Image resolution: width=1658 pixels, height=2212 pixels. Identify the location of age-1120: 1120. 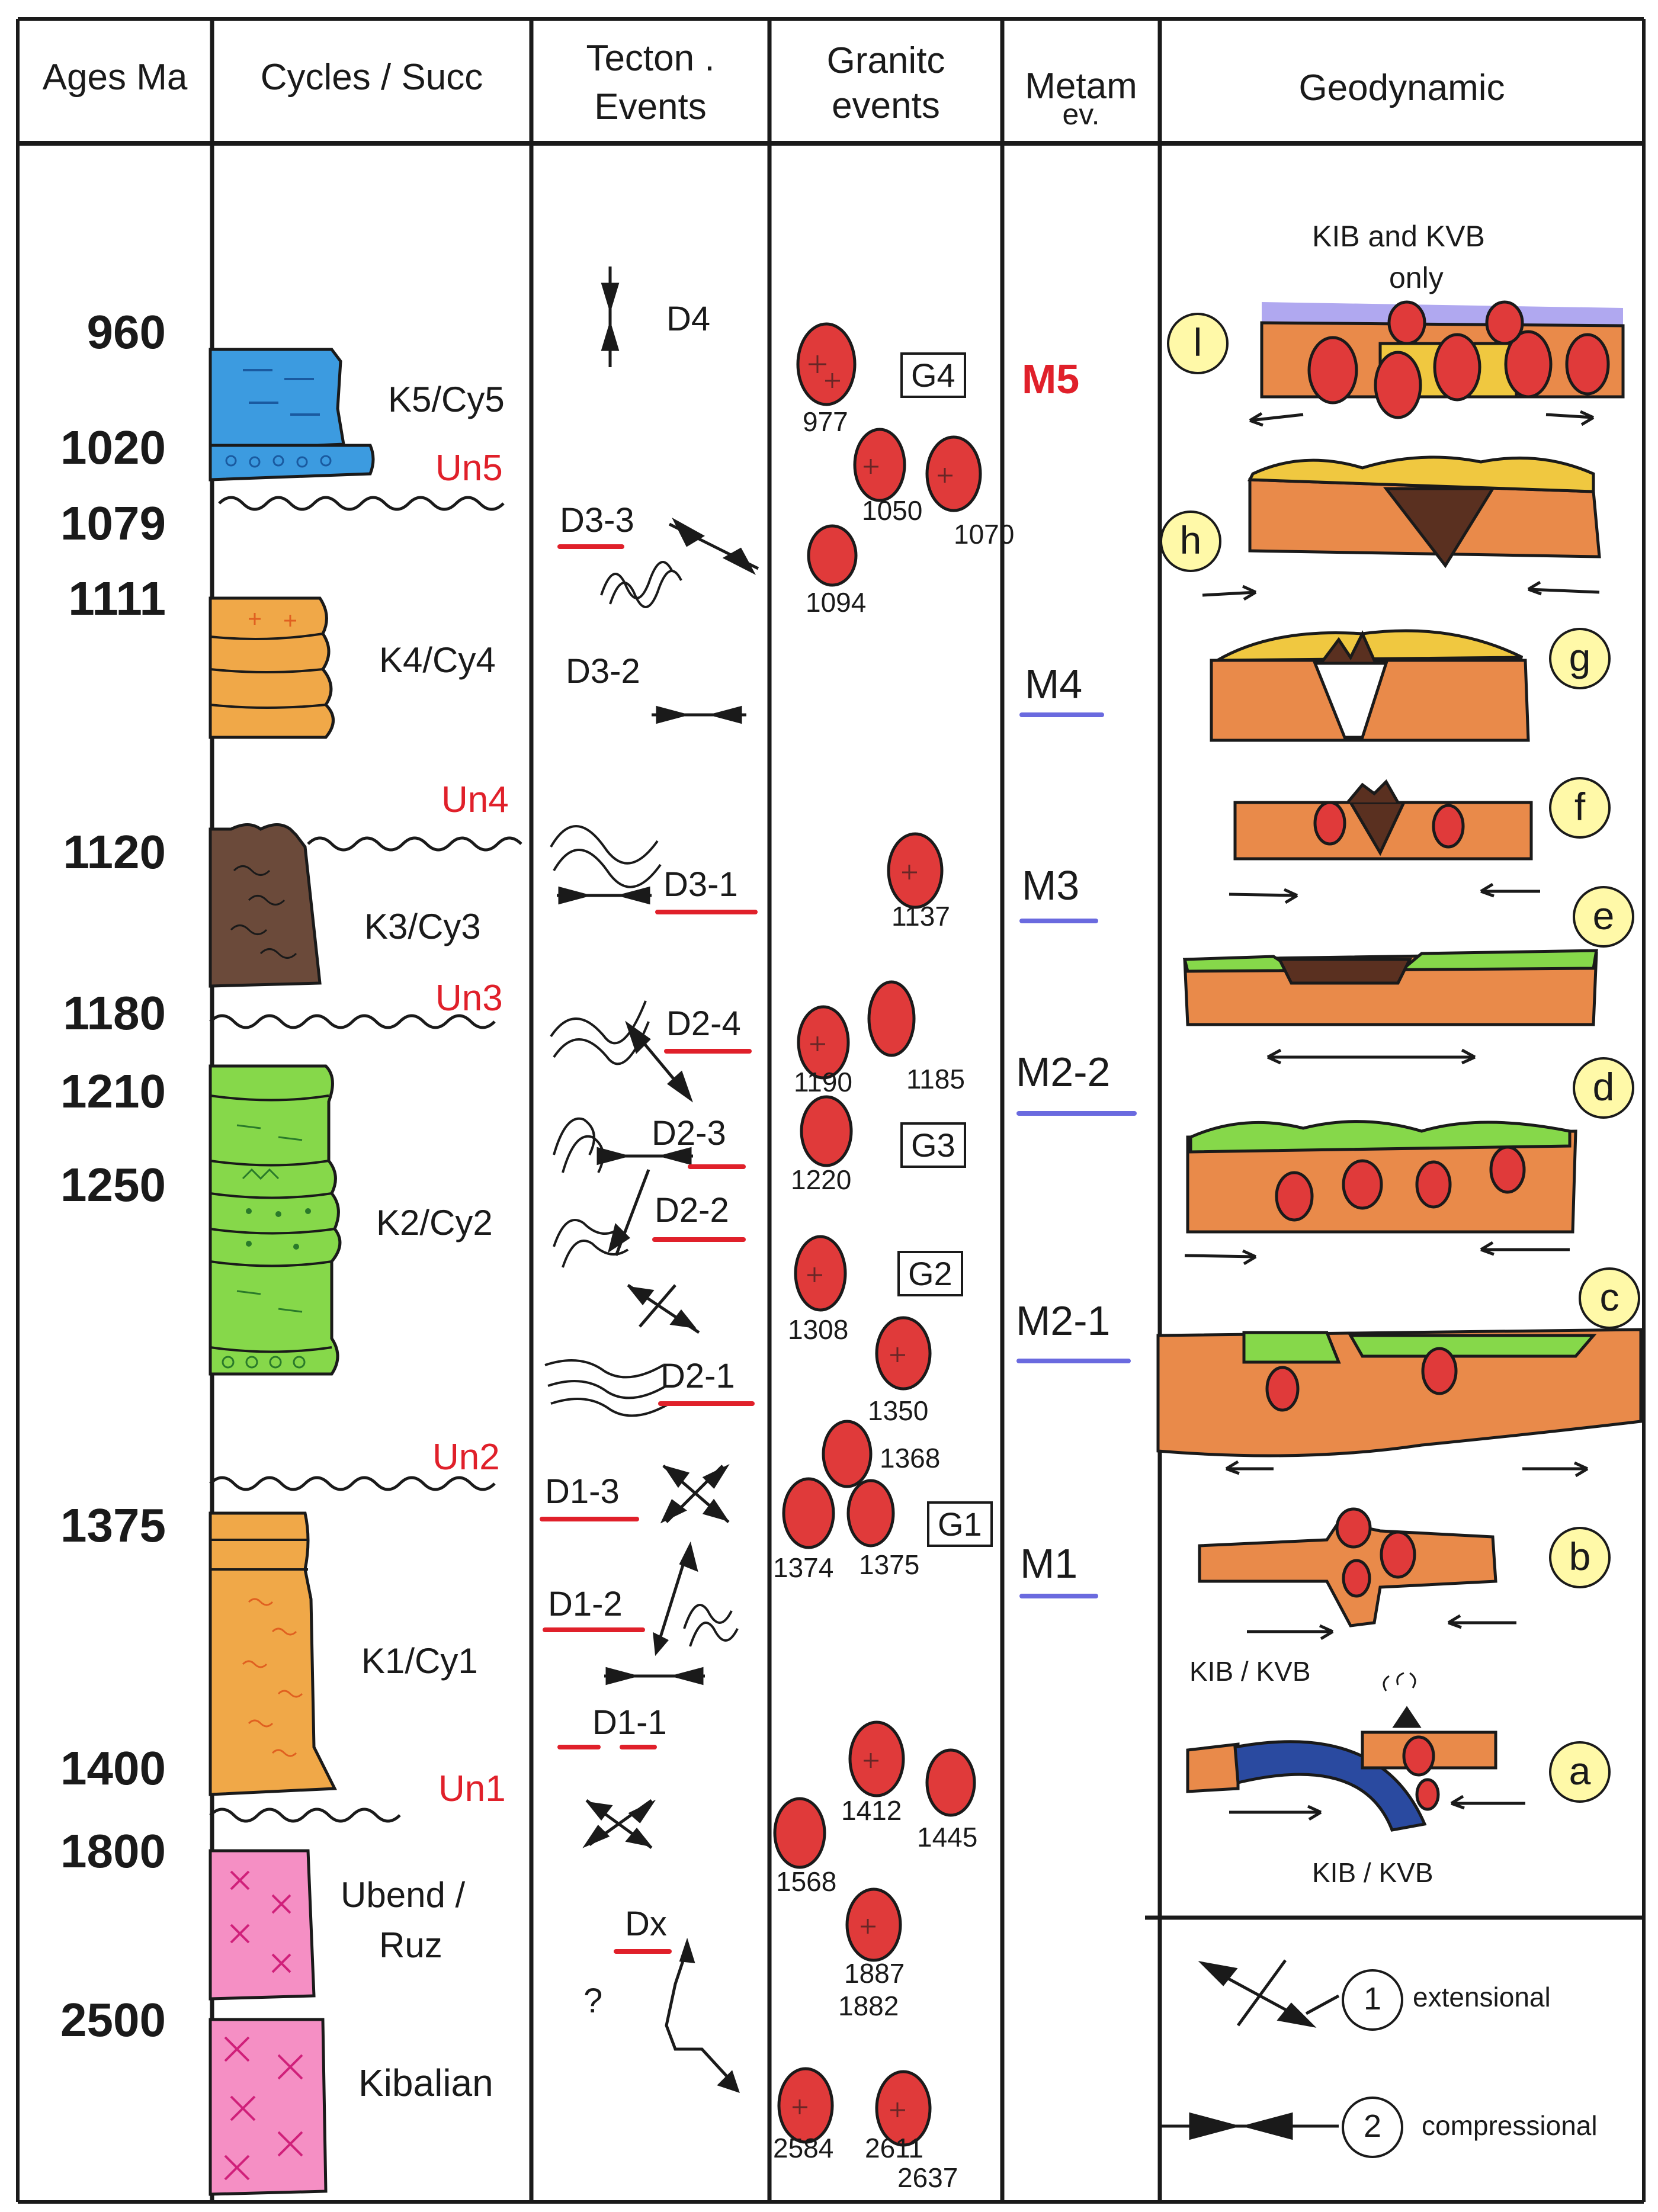
(114, 852).